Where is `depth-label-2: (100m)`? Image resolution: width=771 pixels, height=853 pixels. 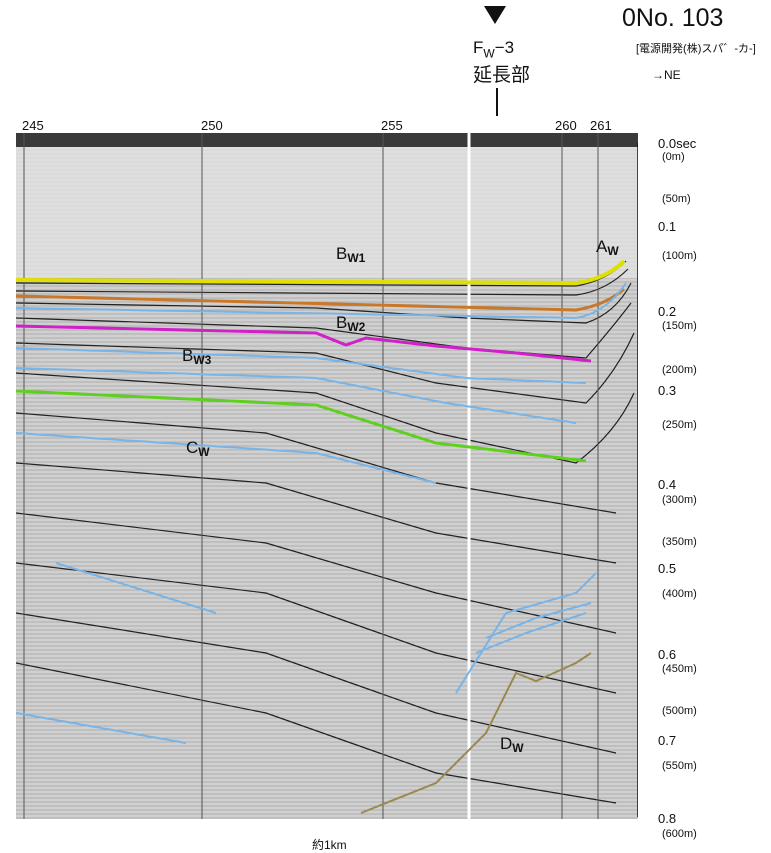 depth-label-2: (100m) is located at coordinates (679, 256).